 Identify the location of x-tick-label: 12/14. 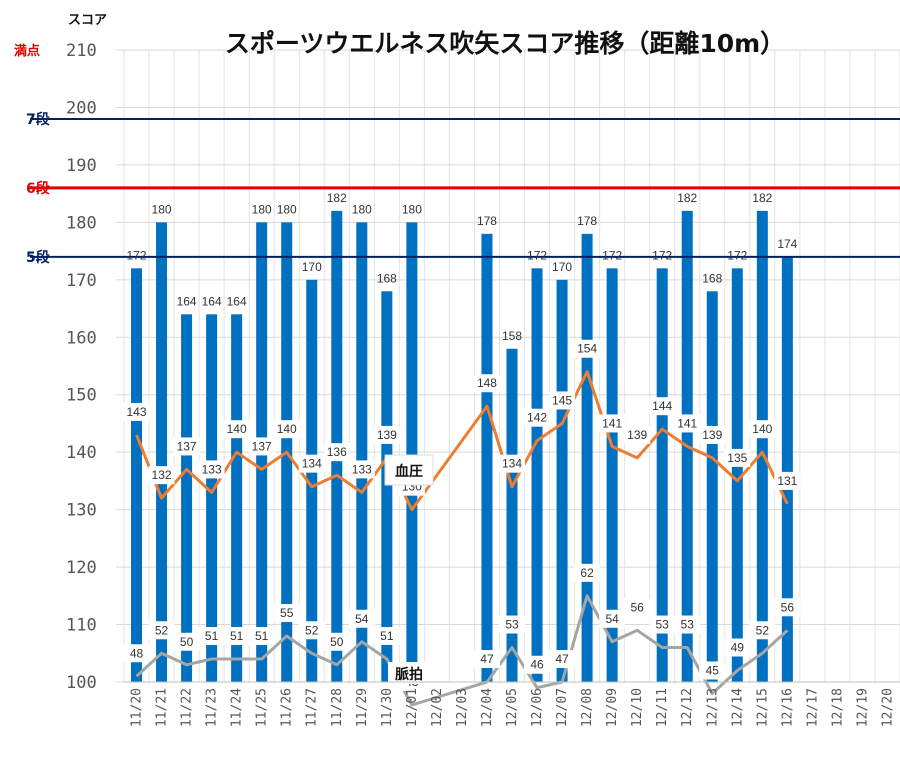
(737, 707).